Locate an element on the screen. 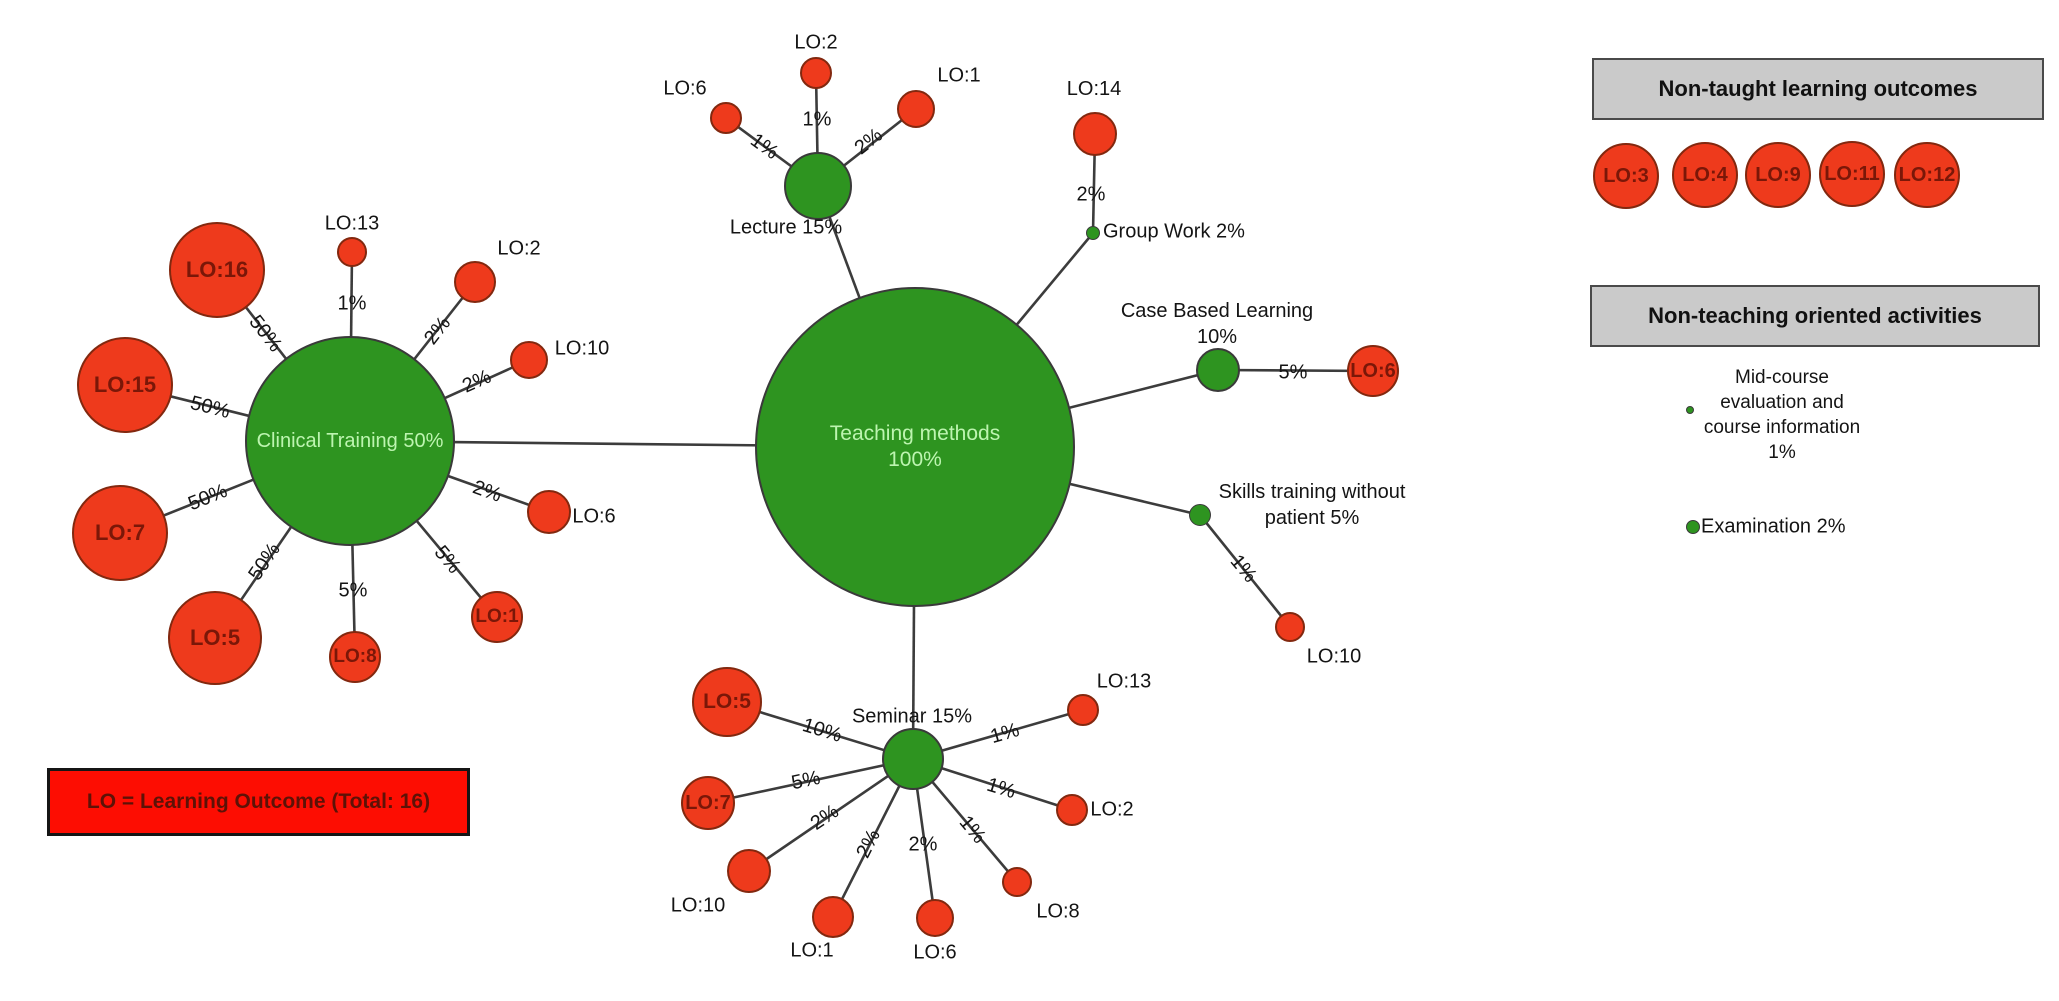 The height and width of the screenshot is (1001, 2059). outcome-node-lecture-lo6 is located at coordinates (726, 118).